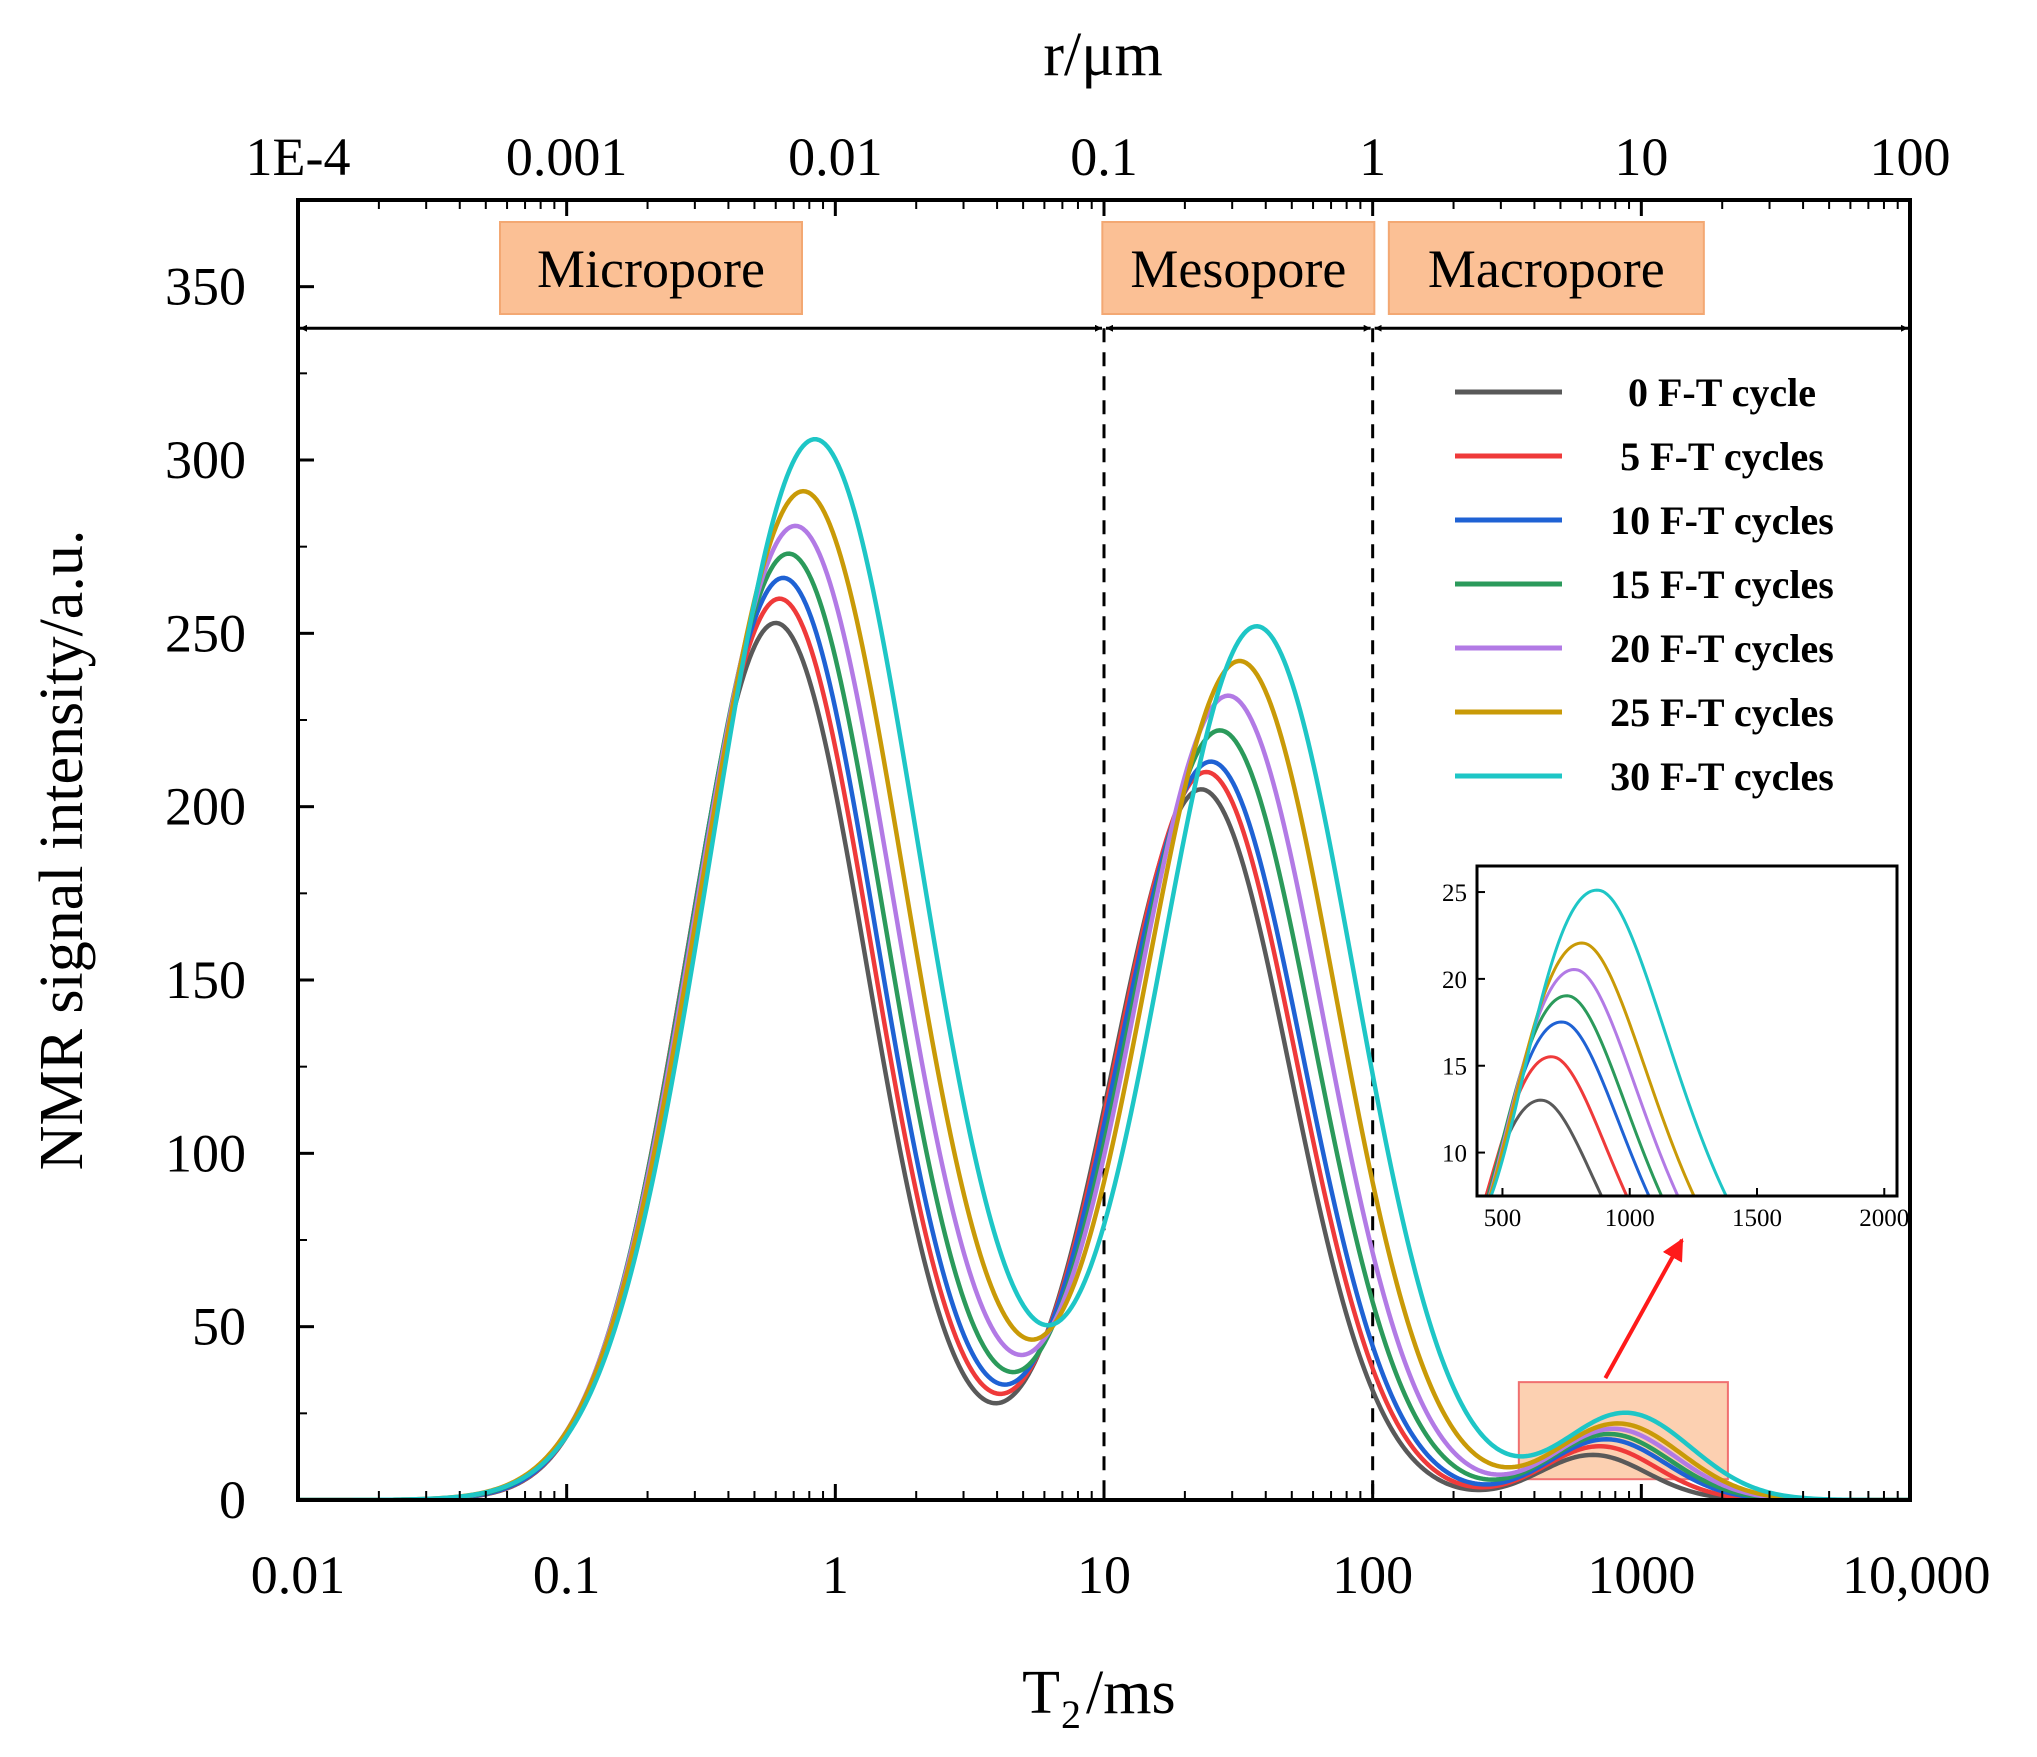 This screenshot has width=2037, height=1757. Describe the element at coordinates (835, 157) in the screenshot. I see `top-tick-label: 0.01` at that location.